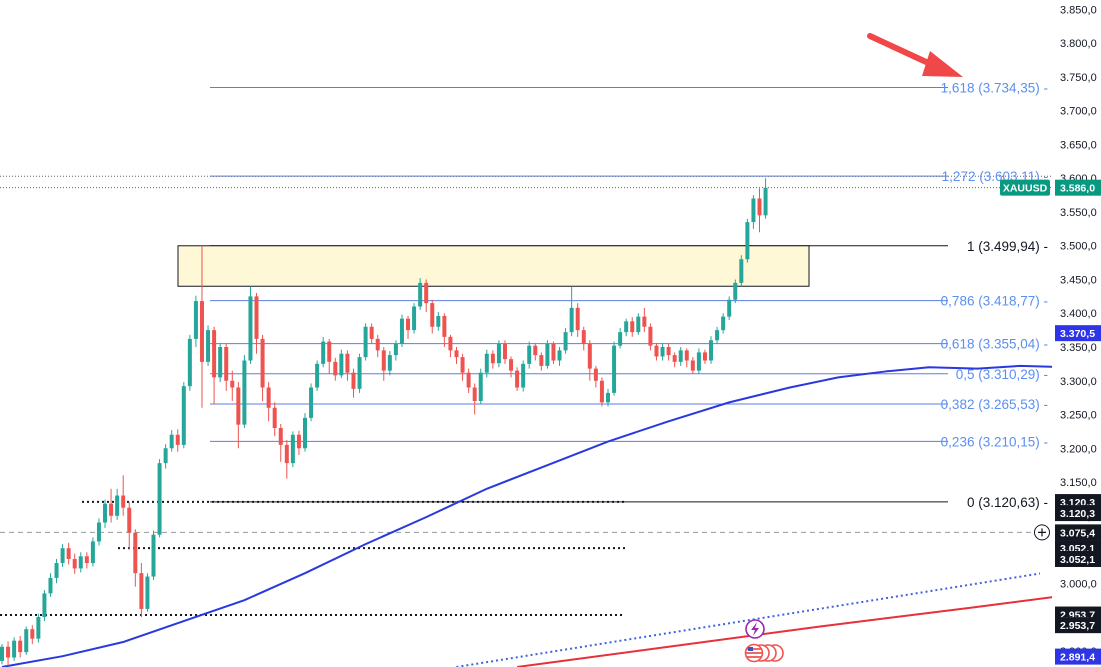 The height and width of the screenshot is (667, 1101). I want to click on event-icons, so click(764, 641).